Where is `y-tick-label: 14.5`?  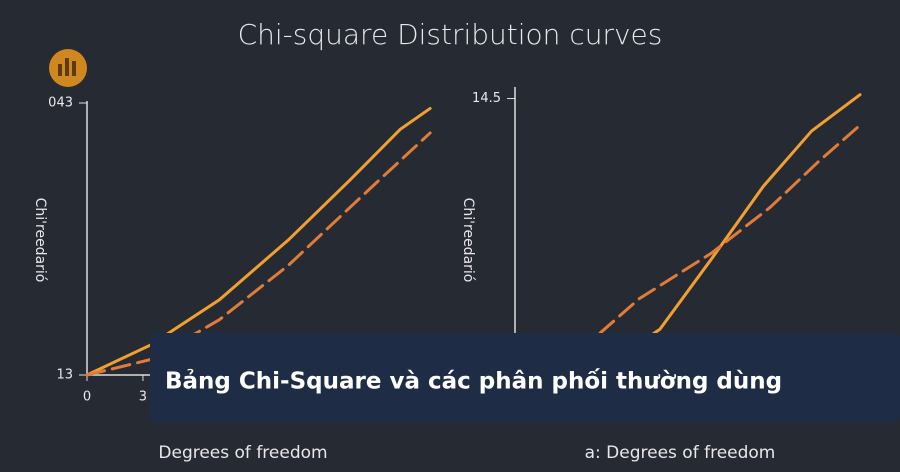 y-tick-label: 14.5 is located at coordinates (486, 98).